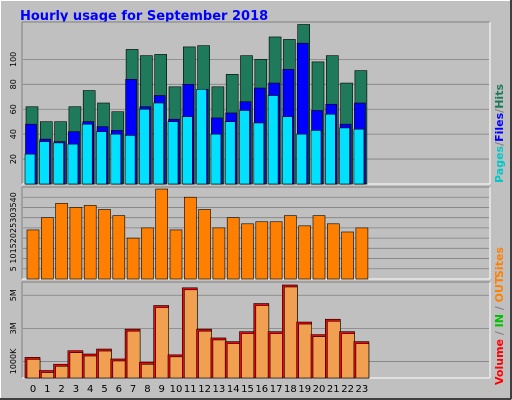  Describe the element at coordinates (304, 389) in the screenshot. I see `x-tick-label: 19` at that location.